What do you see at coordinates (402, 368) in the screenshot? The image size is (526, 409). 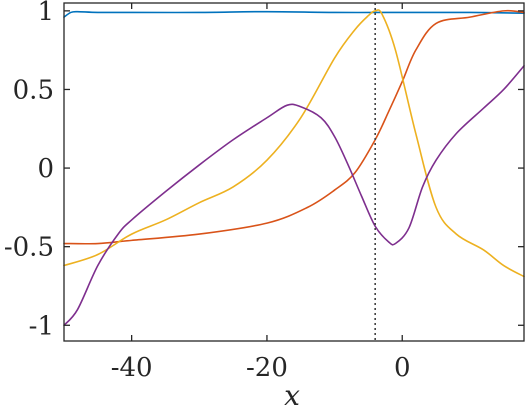 I see `x-tick-label: 0` at bounding box center [402, 368].